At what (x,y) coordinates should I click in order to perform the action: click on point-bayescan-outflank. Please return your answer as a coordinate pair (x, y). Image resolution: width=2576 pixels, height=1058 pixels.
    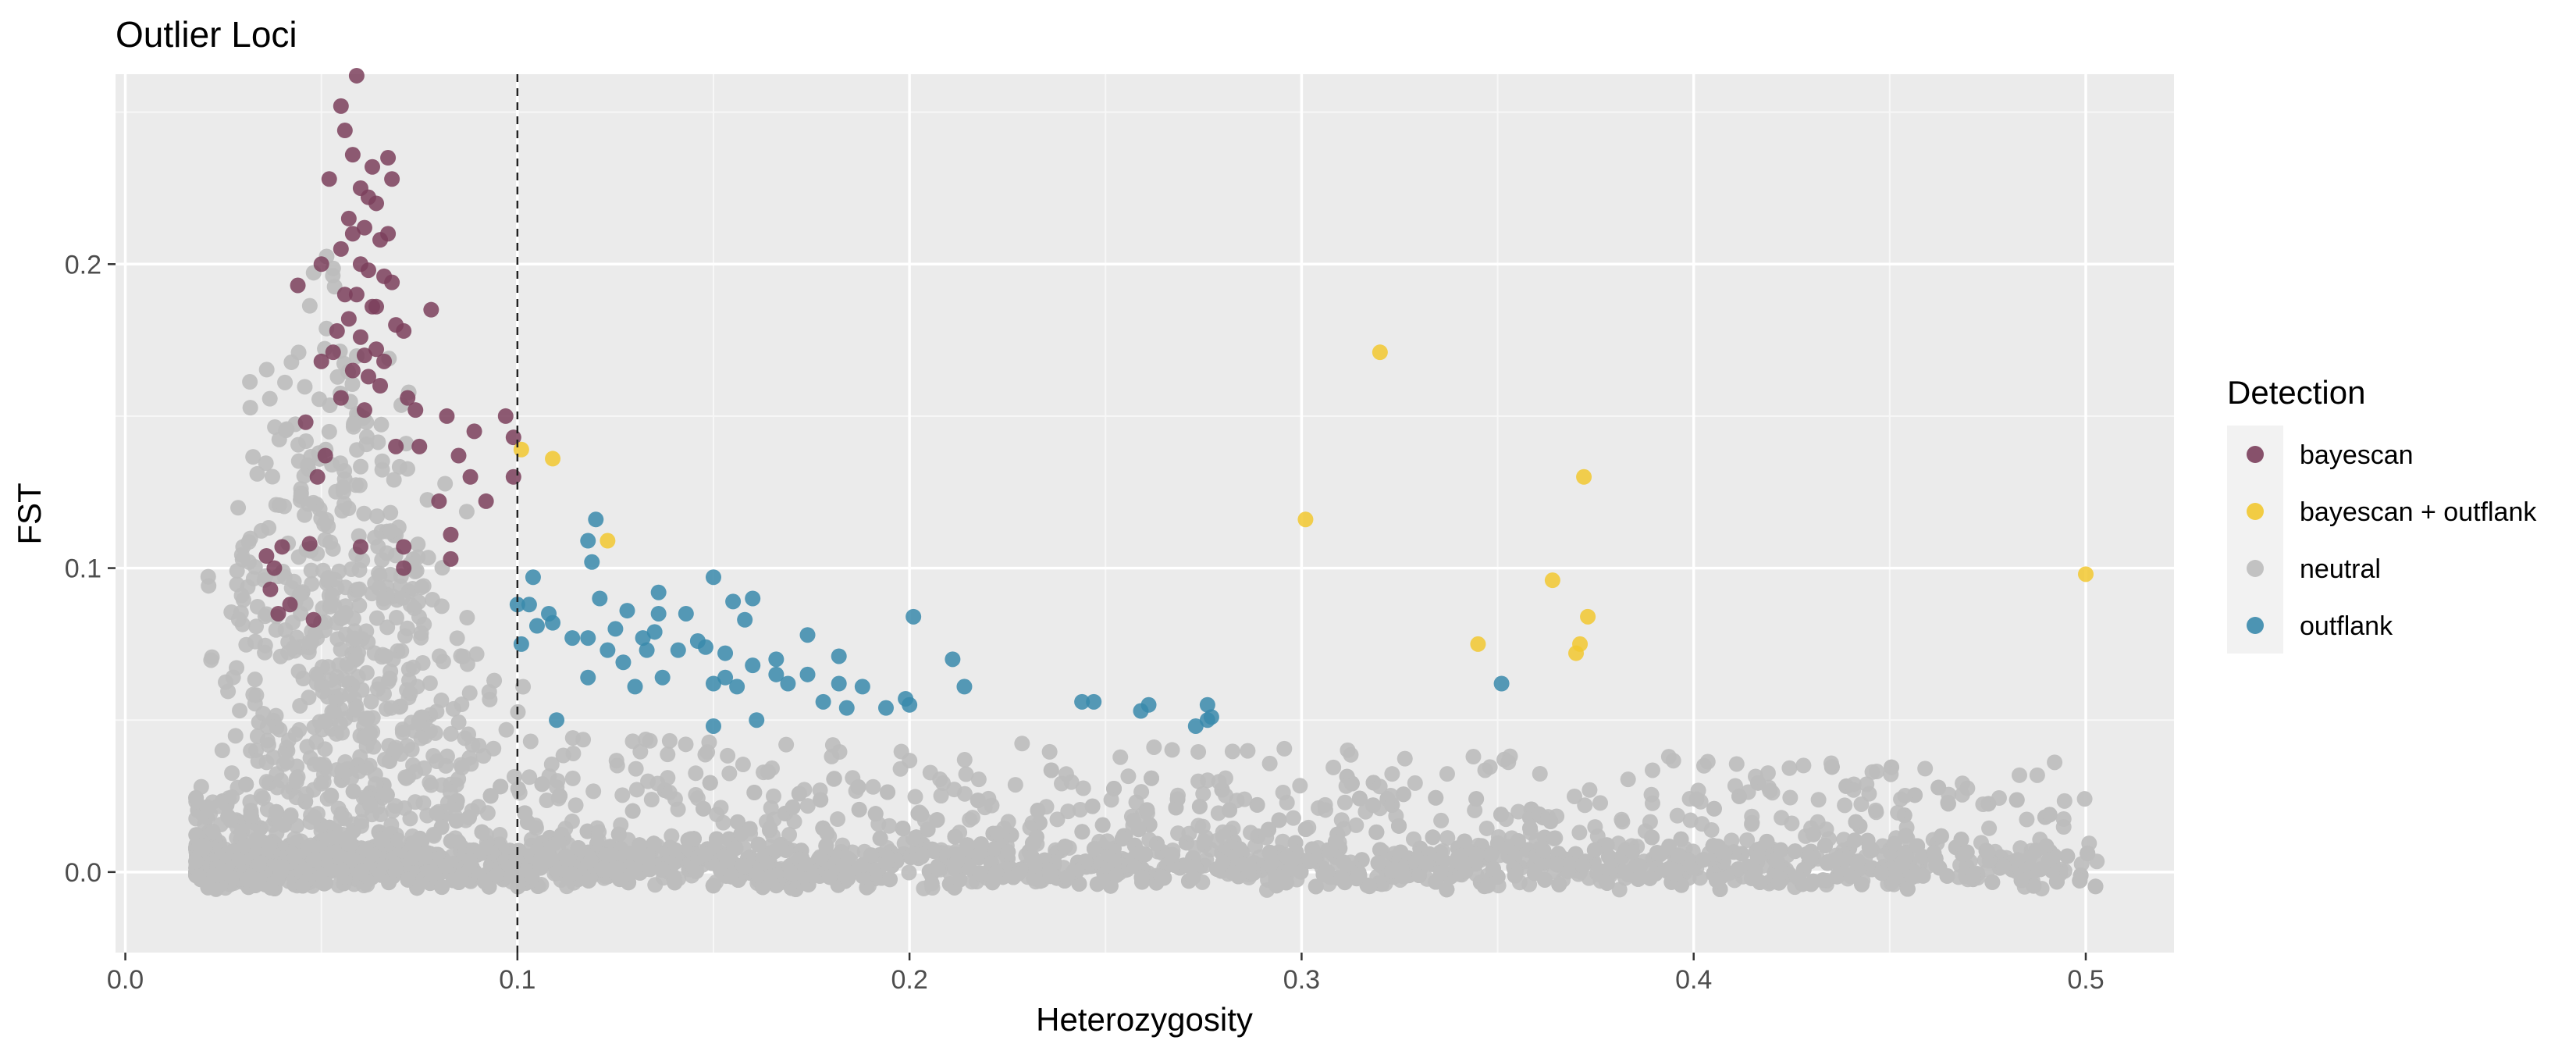
    Looking at the image, I should click on (1305, 519).